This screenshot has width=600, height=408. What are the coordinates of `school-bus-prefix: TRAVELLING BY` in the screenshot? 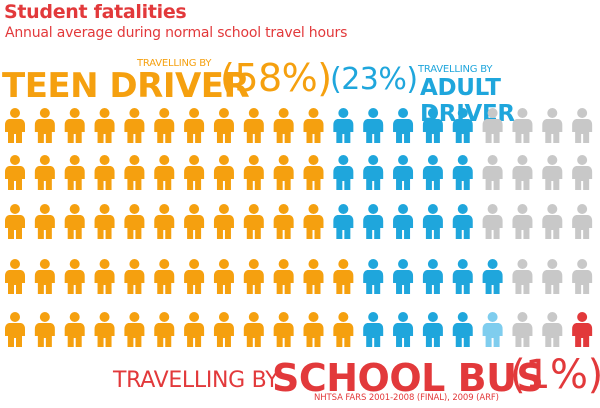 It's located at (196, 380).